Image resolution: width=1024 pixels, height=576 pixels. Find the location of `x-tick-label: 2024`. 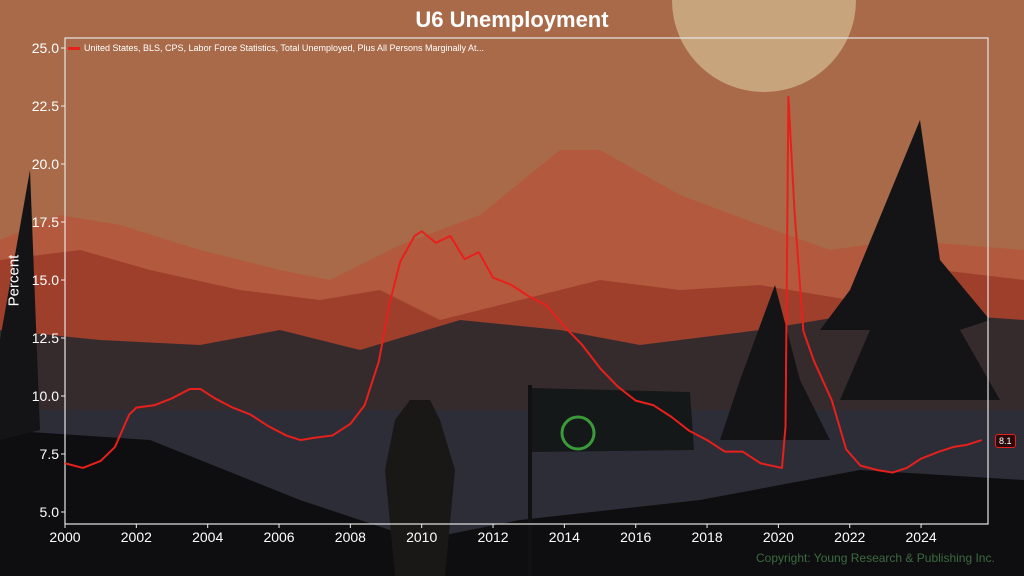

x-tick-label: 2024 is located at coordinates (921, 537).